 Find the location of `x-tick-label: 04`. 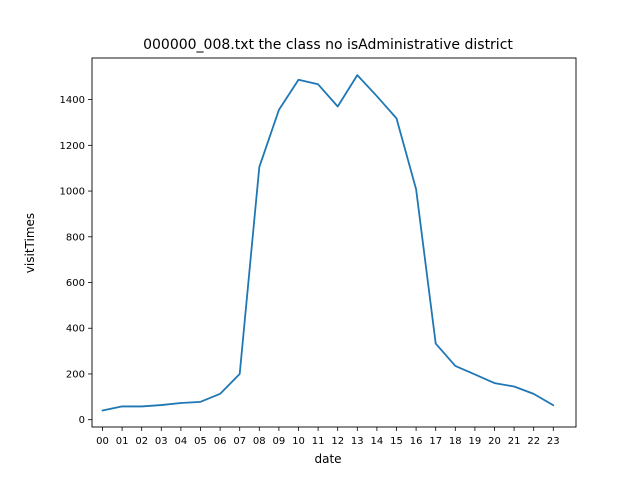

x-tick-label: 04 is located at coordinates (181, 441).